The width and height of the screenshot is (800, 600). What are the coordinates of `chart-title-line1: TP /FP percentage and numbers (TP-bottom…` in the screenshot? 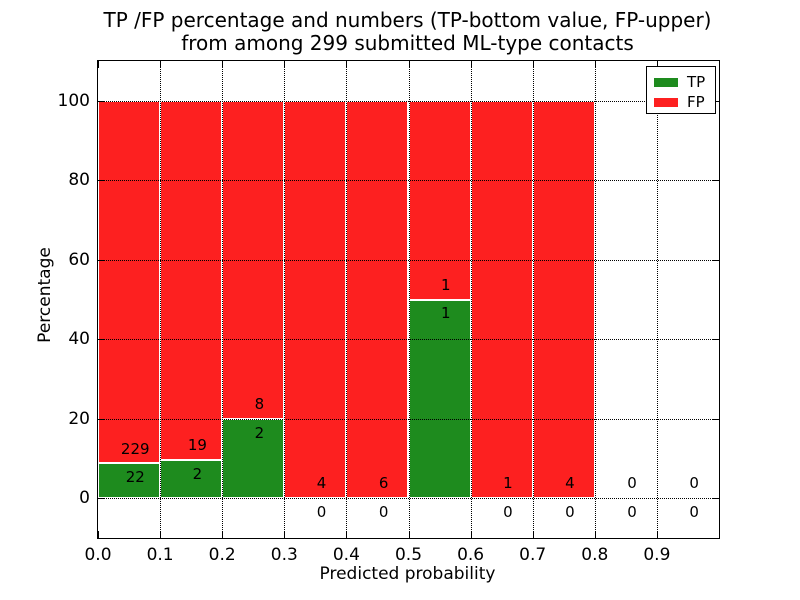 It's located at (407, 20).